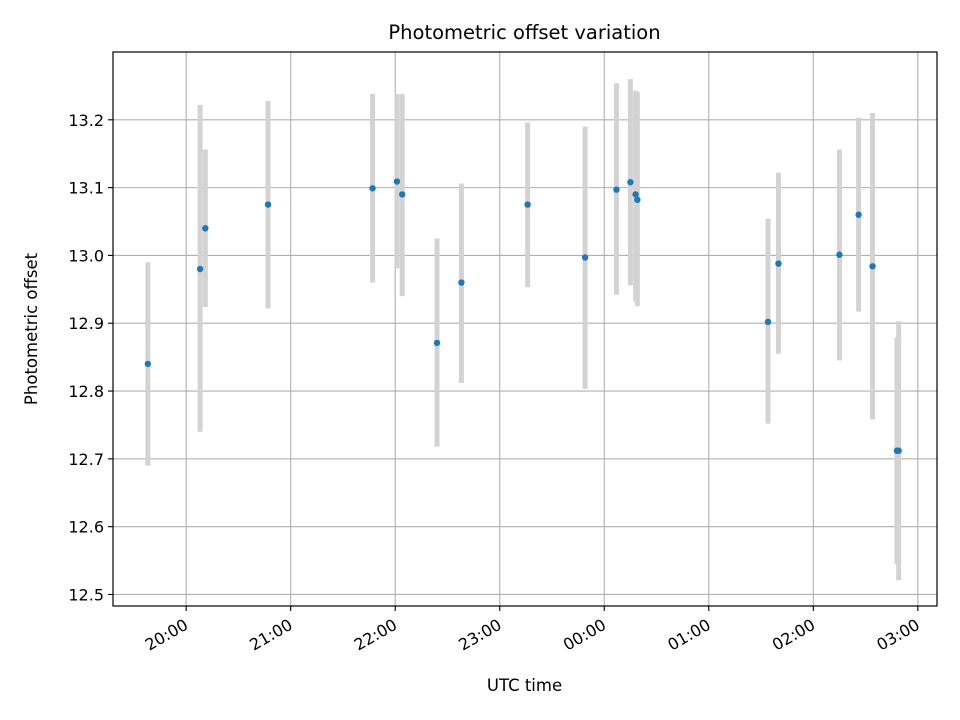  I want to click on y-tick-label: 12.5, so click(86, 594).